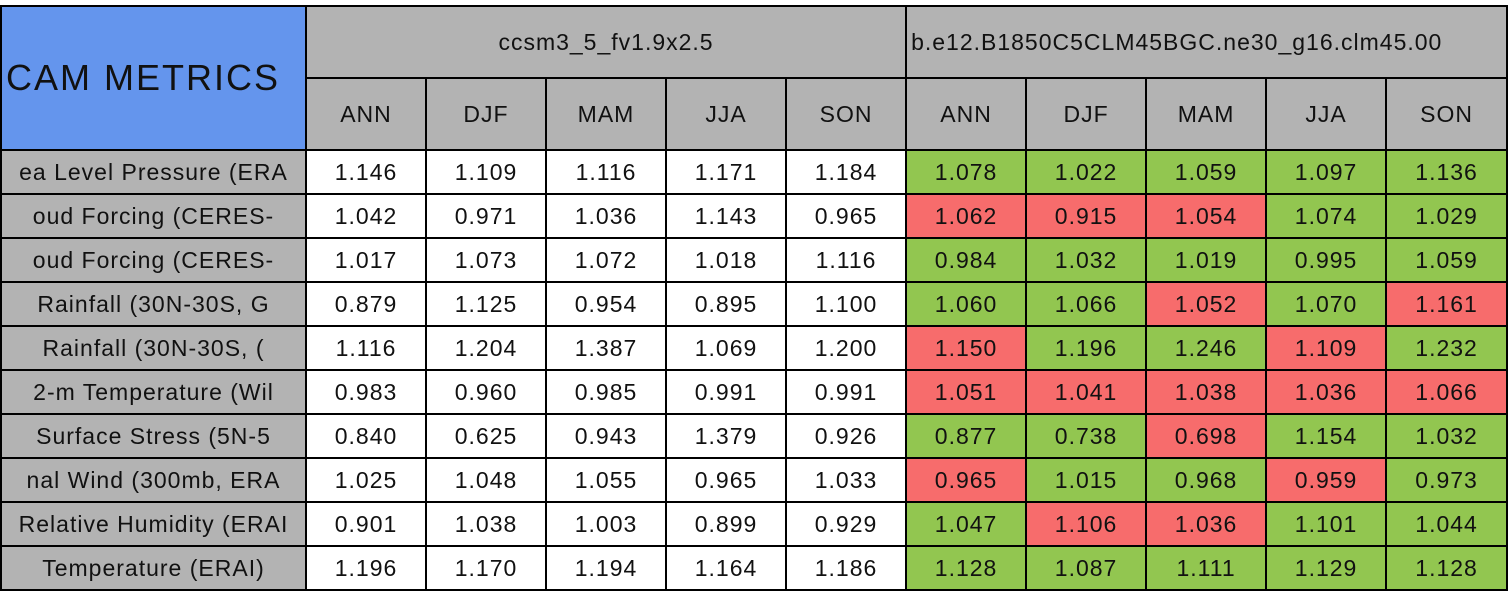 The height and width of the screenshot is (610, 1510). I want to click on metric-cell: 1.129, so click(1326, 568).